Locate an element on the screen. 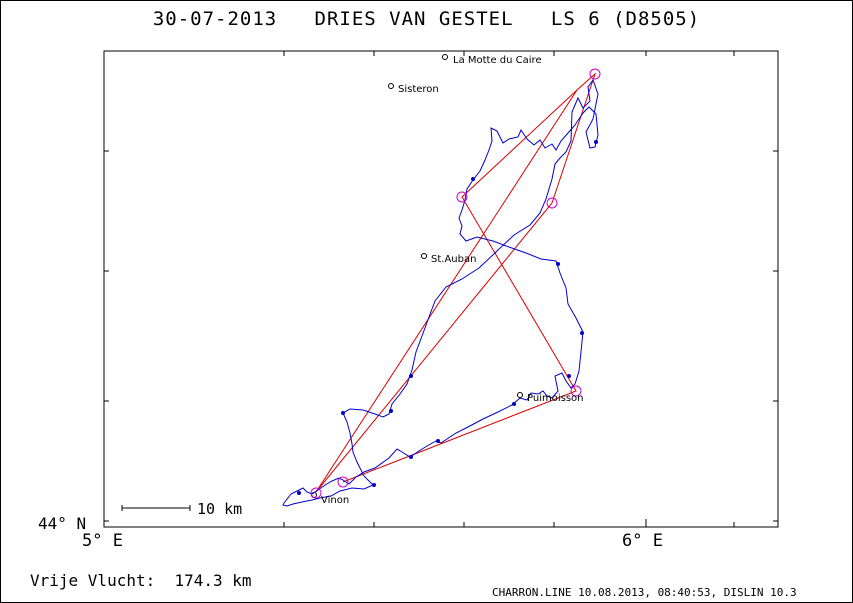  town-label-la-motte-du-caire: La Motte du Caire is located at coordinates (497, 60).